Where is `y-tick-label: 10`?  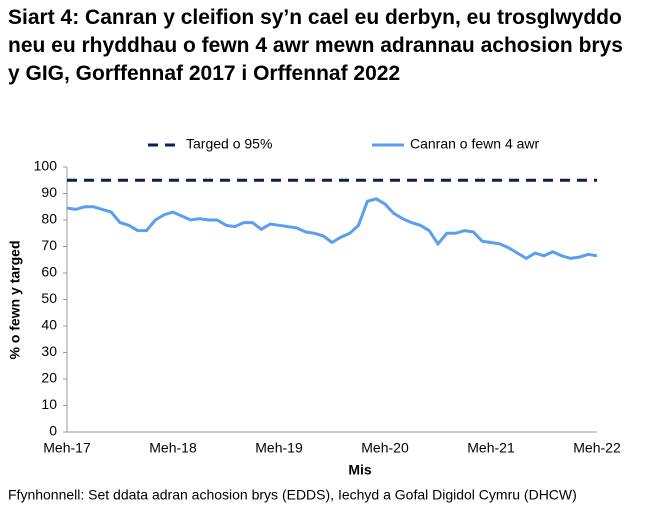
y-tick-label: 10 is located at coordinates (49, 404).